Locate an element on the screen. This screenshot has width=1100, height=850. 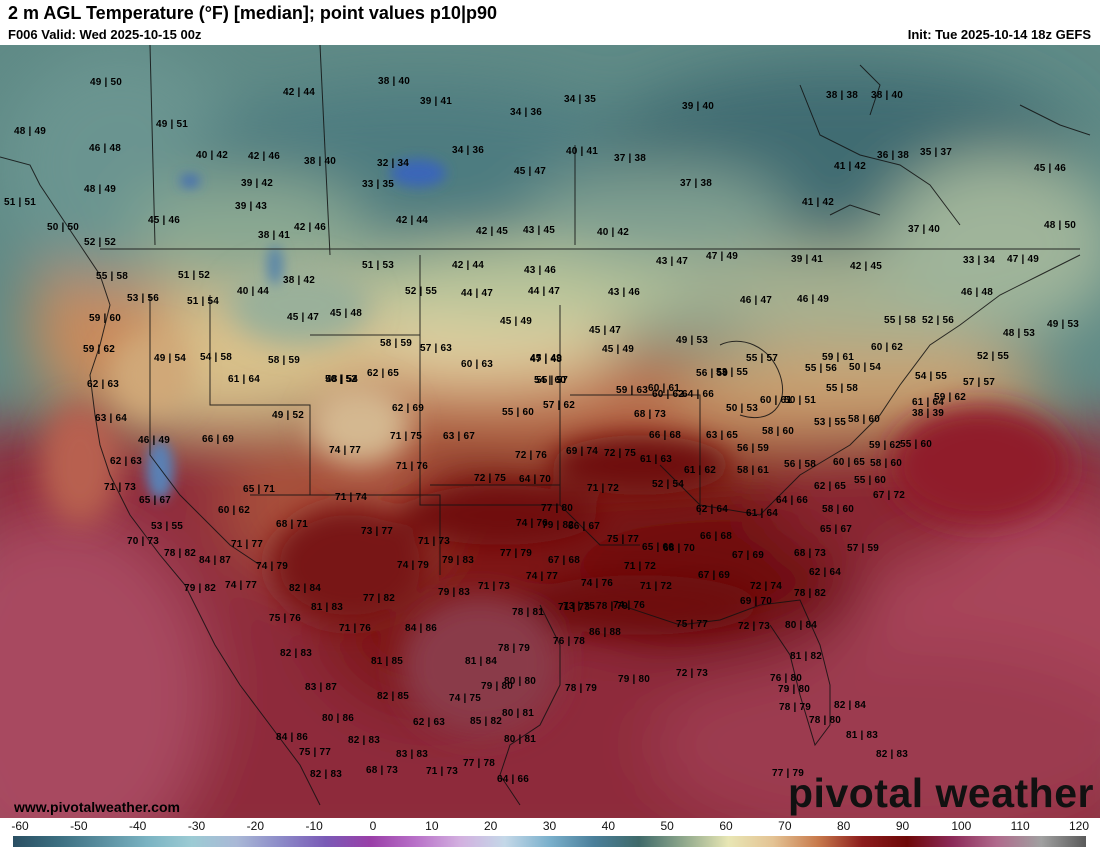
point-value-label: 39 | 42 is located at coordinates (257, 183).